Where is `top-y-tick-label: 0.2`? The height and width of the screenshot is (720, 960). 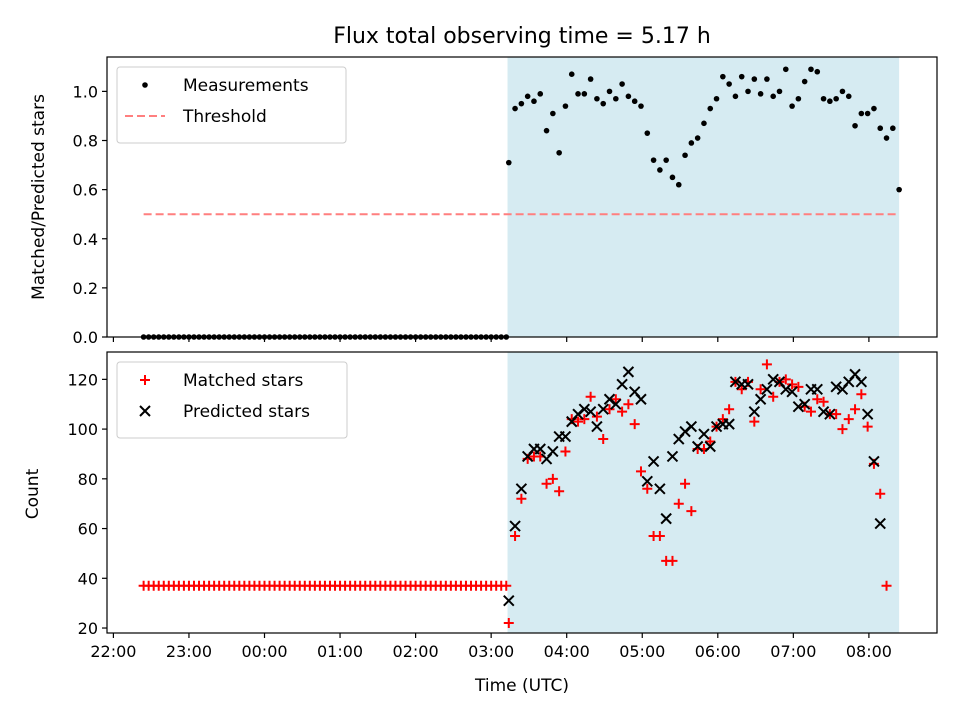 top-y-tick-label: 0.2 is located at coordinates (85, 288).